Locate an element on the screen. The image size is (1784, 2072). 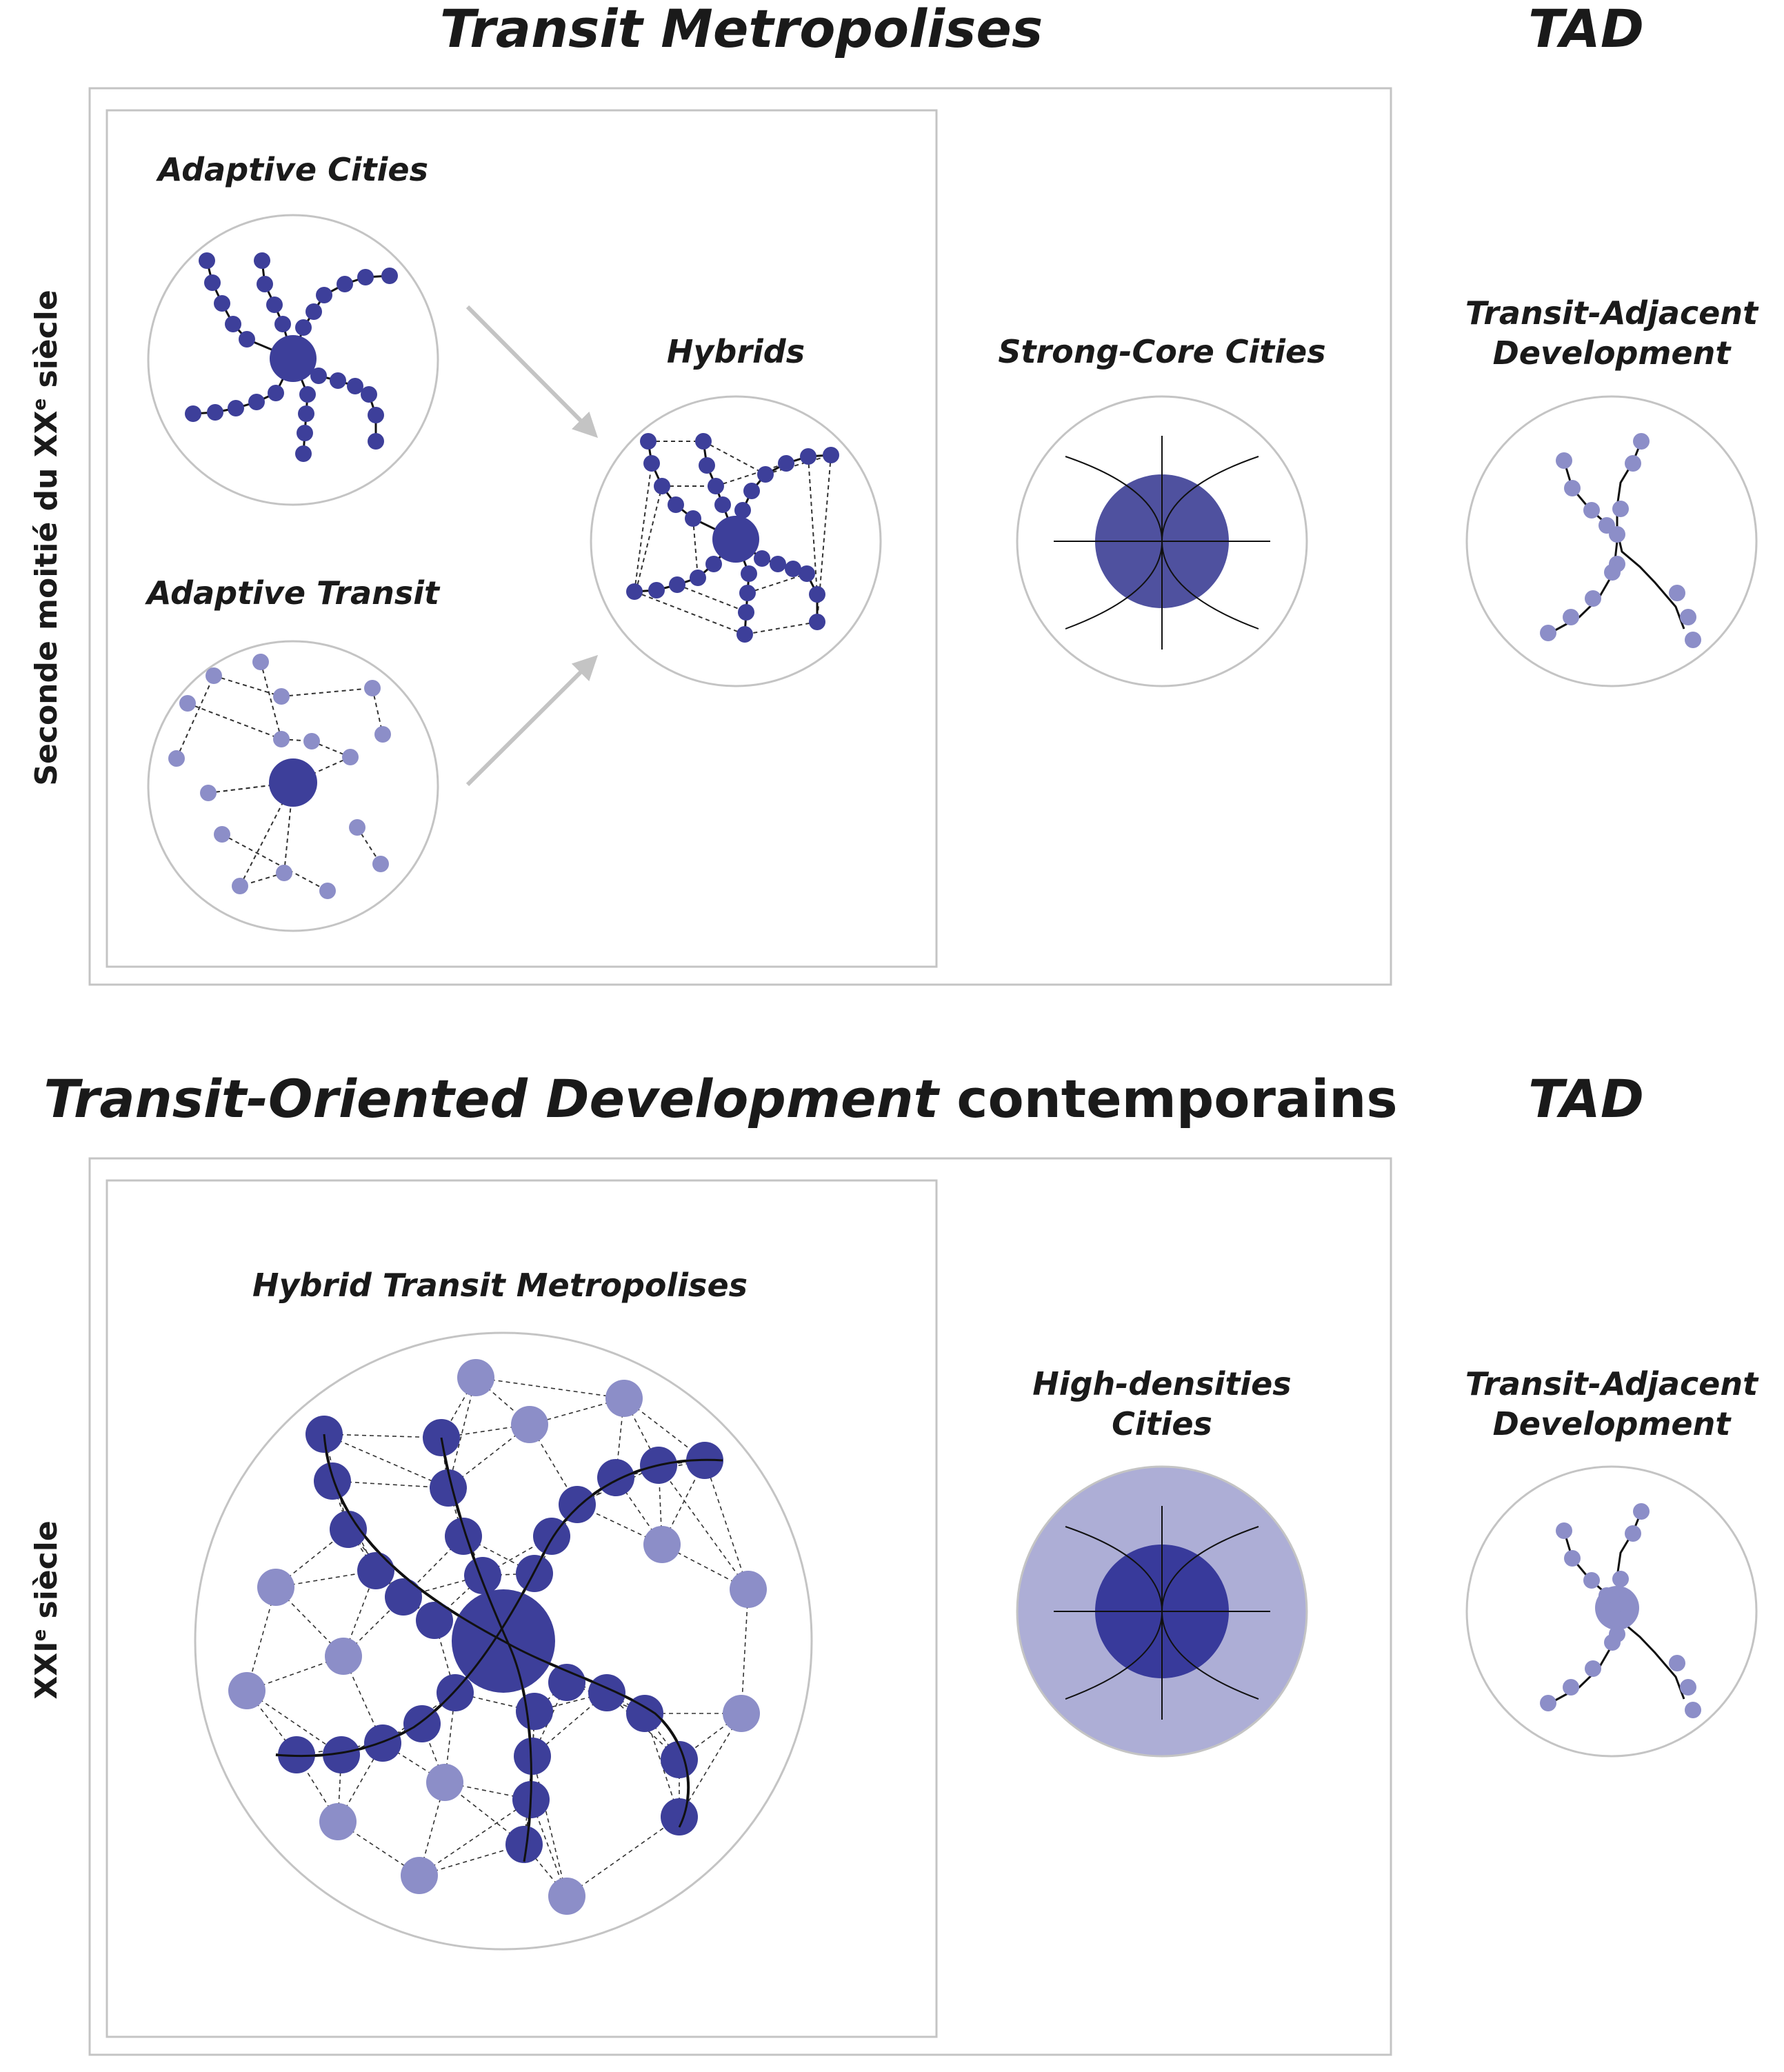
label-adaptive-cities: Adaptive Cities is located at coordinates (292, 169).